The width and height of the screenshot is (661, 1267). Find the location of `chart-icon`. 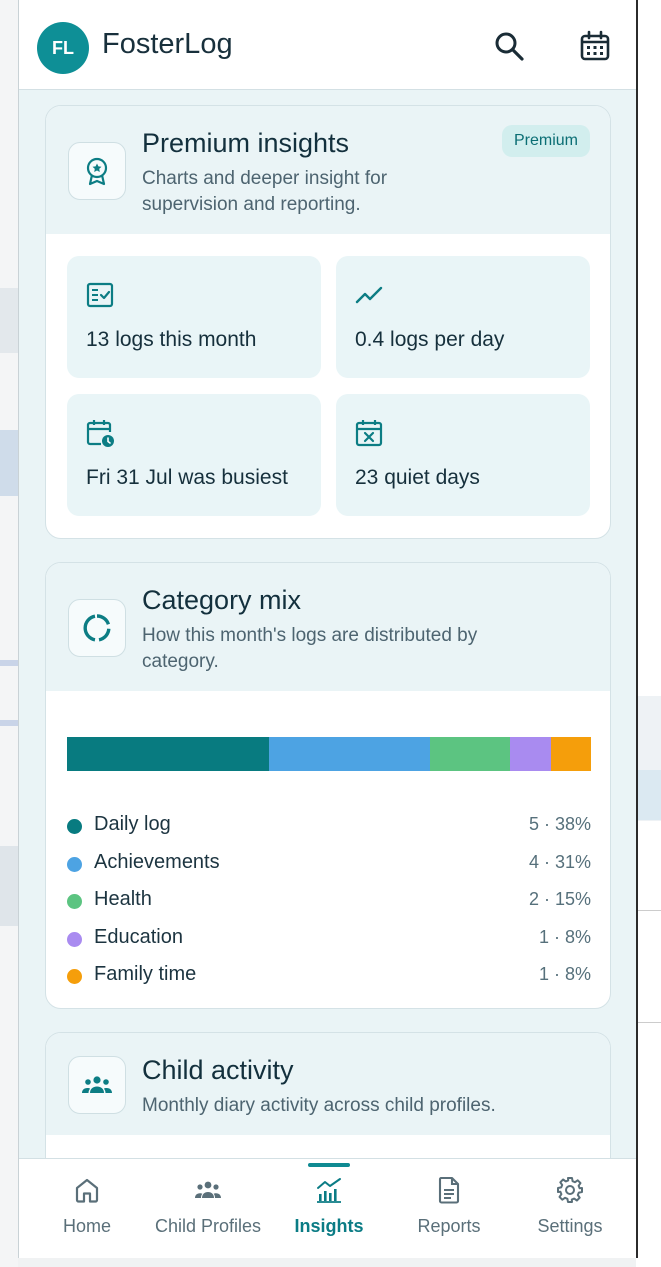

chart-icon is located at coordinates (329, 1190).